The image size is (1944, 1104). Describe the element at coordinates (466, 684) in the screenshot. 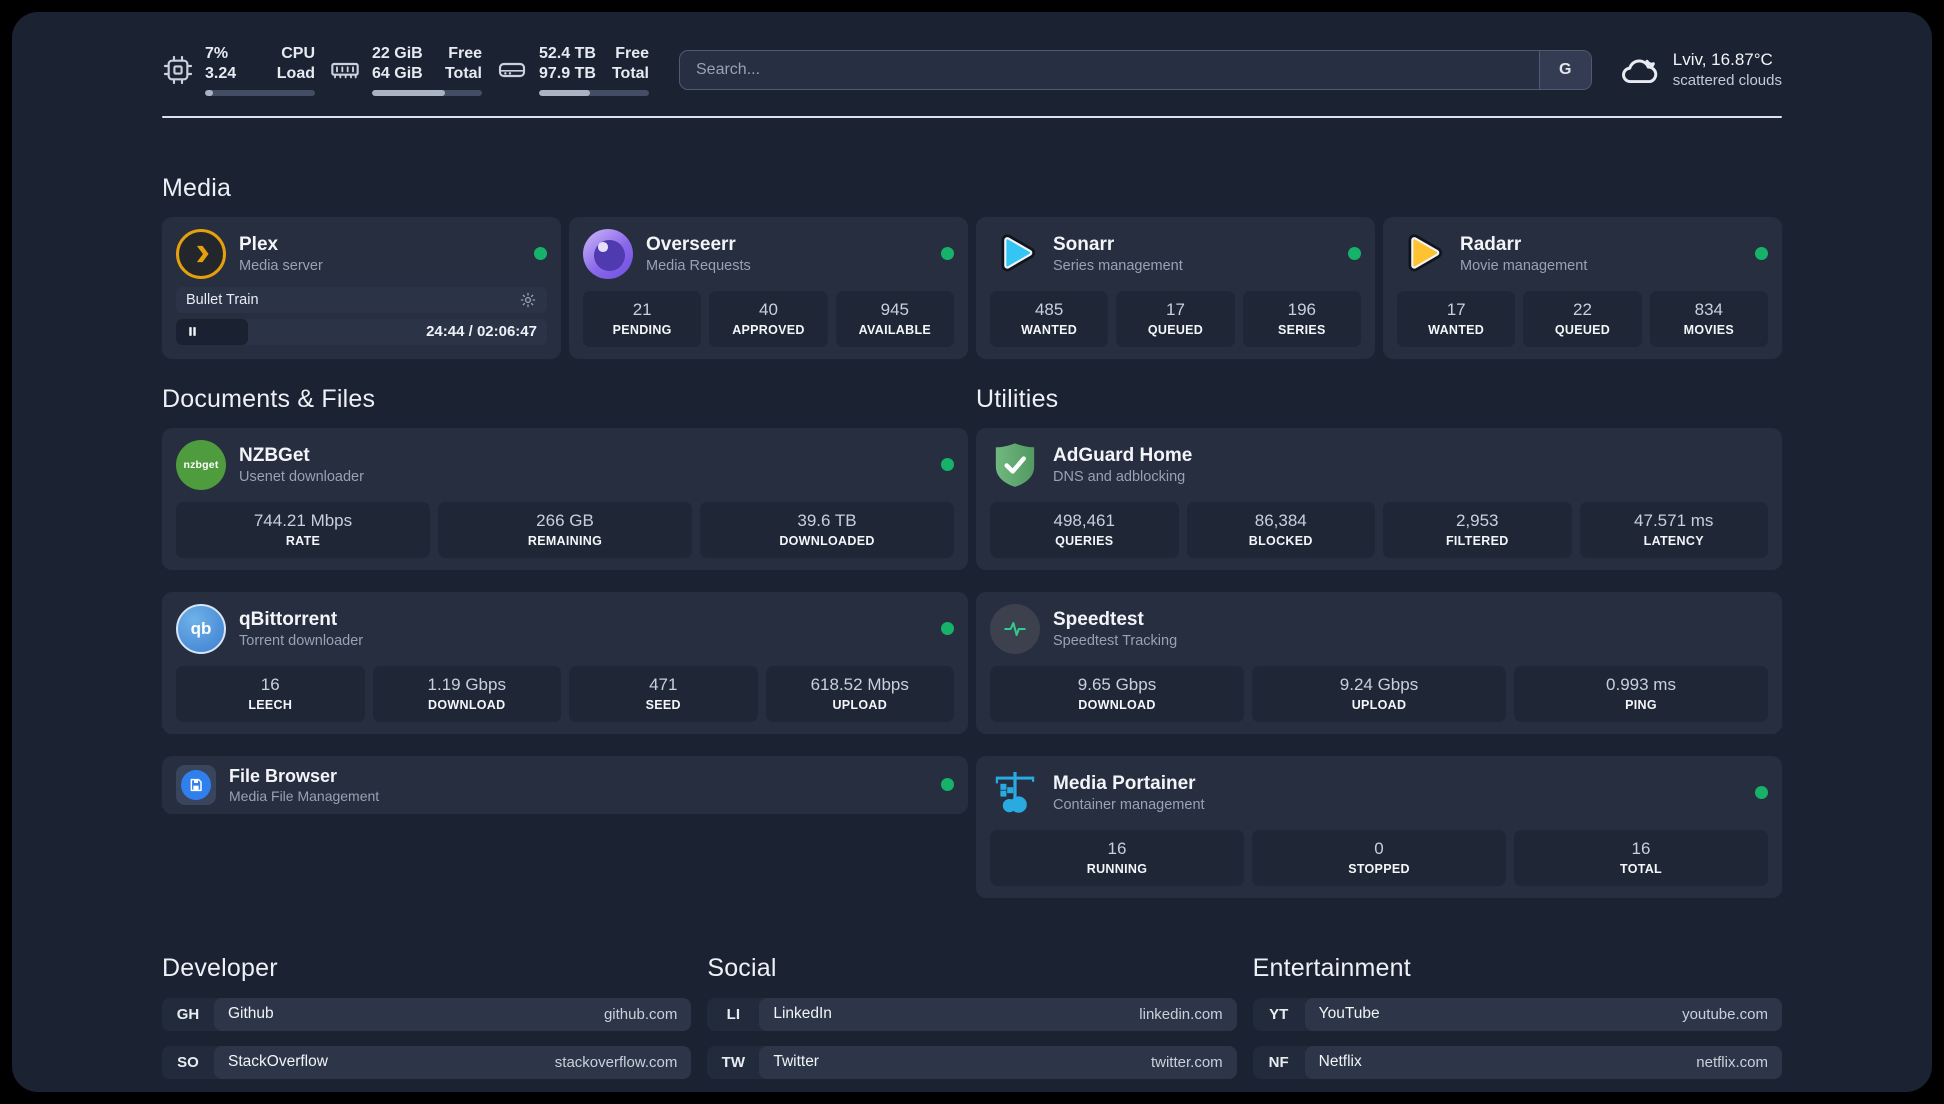

I see `stat-value: 1.19 Gbps` at that location.